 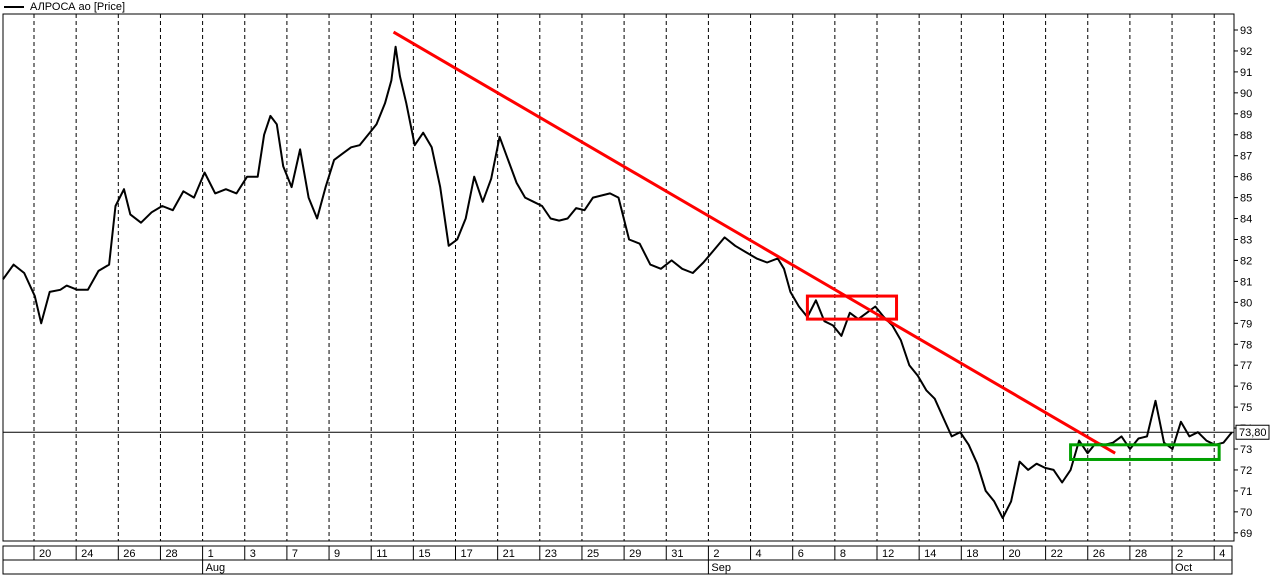 What do you see at coordinates (78, 7) in the screenshot?
I see `legend-label: АЛРОСА ао [Price]` at bounding box center [78, 7].